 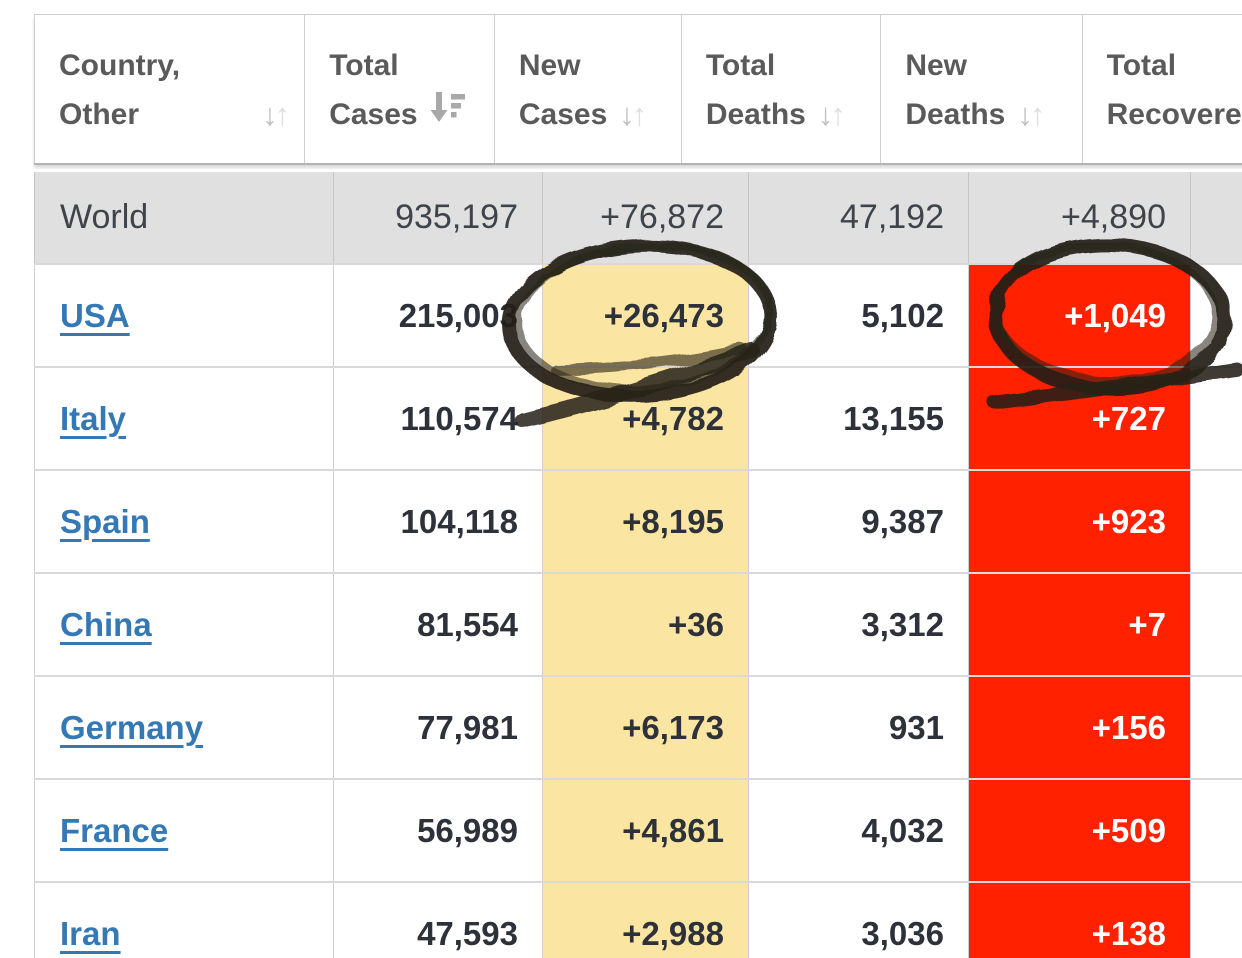 I want to click on table-row-spain: Spain 104,118 +8,195 9,387 +923, so click(x=638, y=522).